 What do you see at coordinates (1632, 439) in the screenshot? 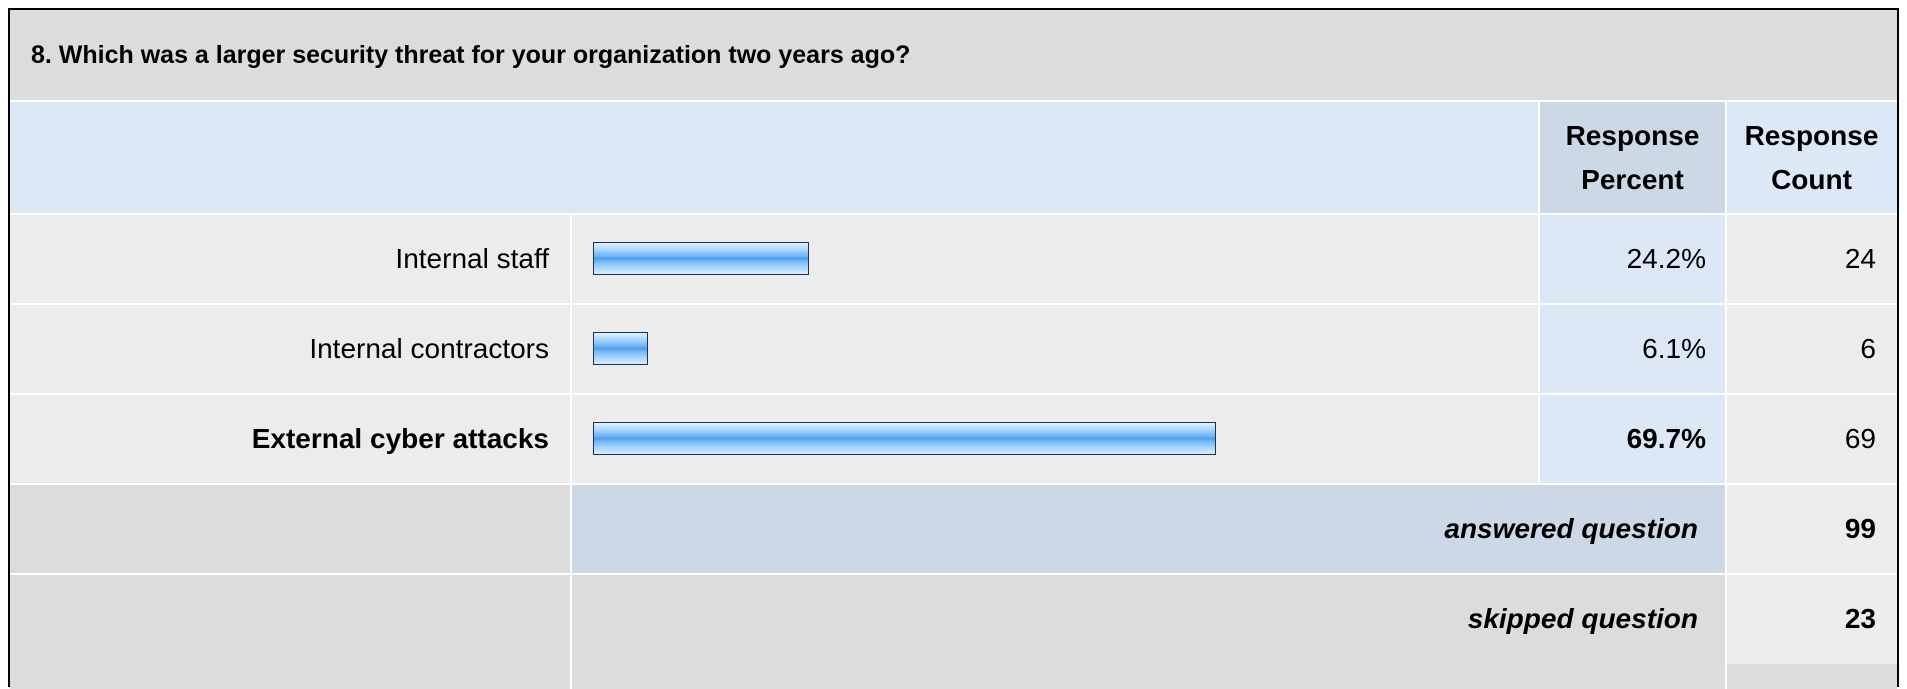
I see `row-percent-external-cyber-attacks: 69.7%` at bounding box center [1632, 439].